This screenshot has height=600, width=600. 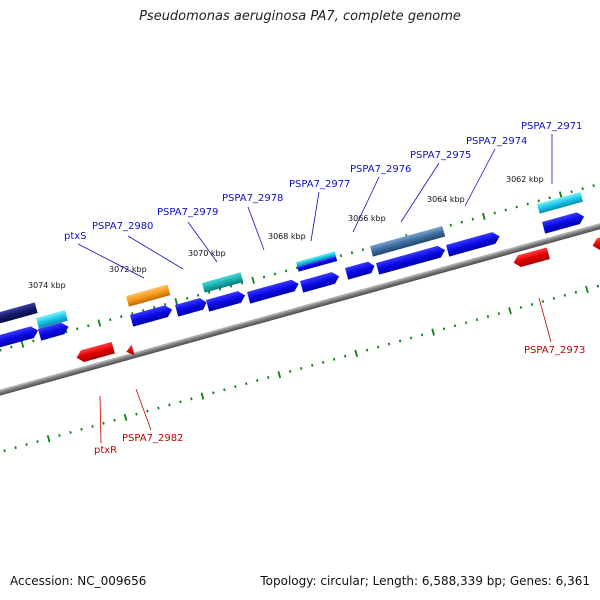 What do you see at coordinates (19, 313) in the screenshot?
I see `gene-ptxS` at bounding box center [19, 313].